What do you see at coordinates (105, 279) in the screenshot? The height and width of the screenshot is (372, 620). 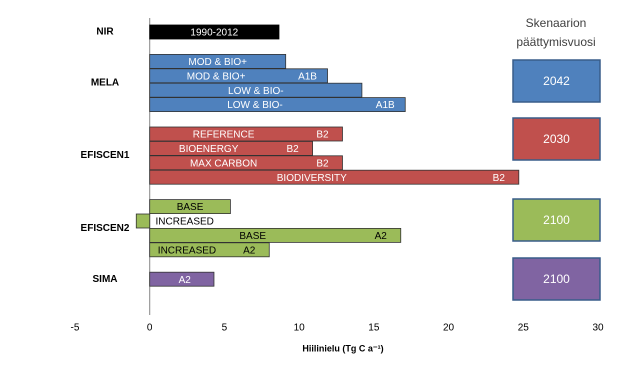 I see `group-label: SIMA` at bounding box center [105, 279].